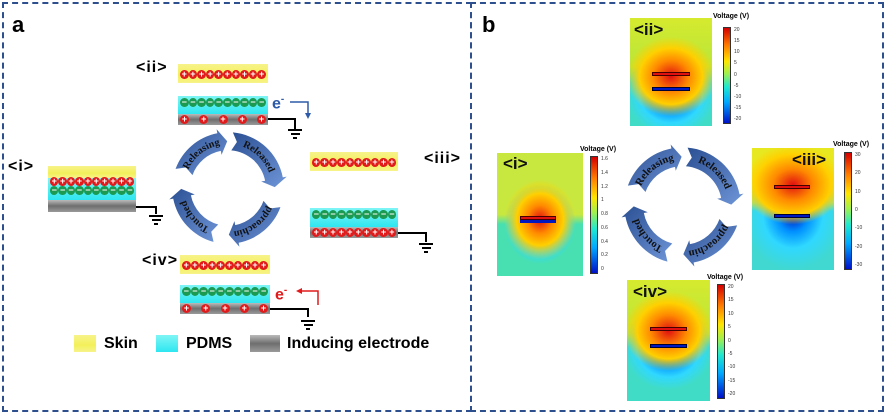  I want to click on pdms-charges-iv: − − − − − − − − − −, so click(225, 291).